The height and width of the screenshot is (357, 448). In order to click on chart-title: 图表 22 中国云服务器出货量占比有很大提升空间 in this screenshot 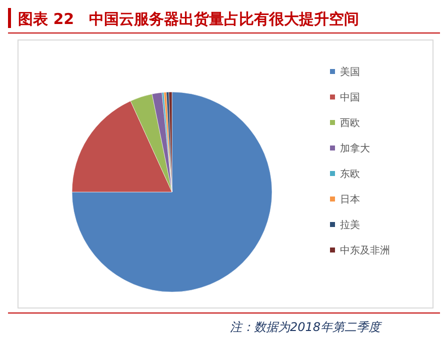, I will do `click(189, 19)`.